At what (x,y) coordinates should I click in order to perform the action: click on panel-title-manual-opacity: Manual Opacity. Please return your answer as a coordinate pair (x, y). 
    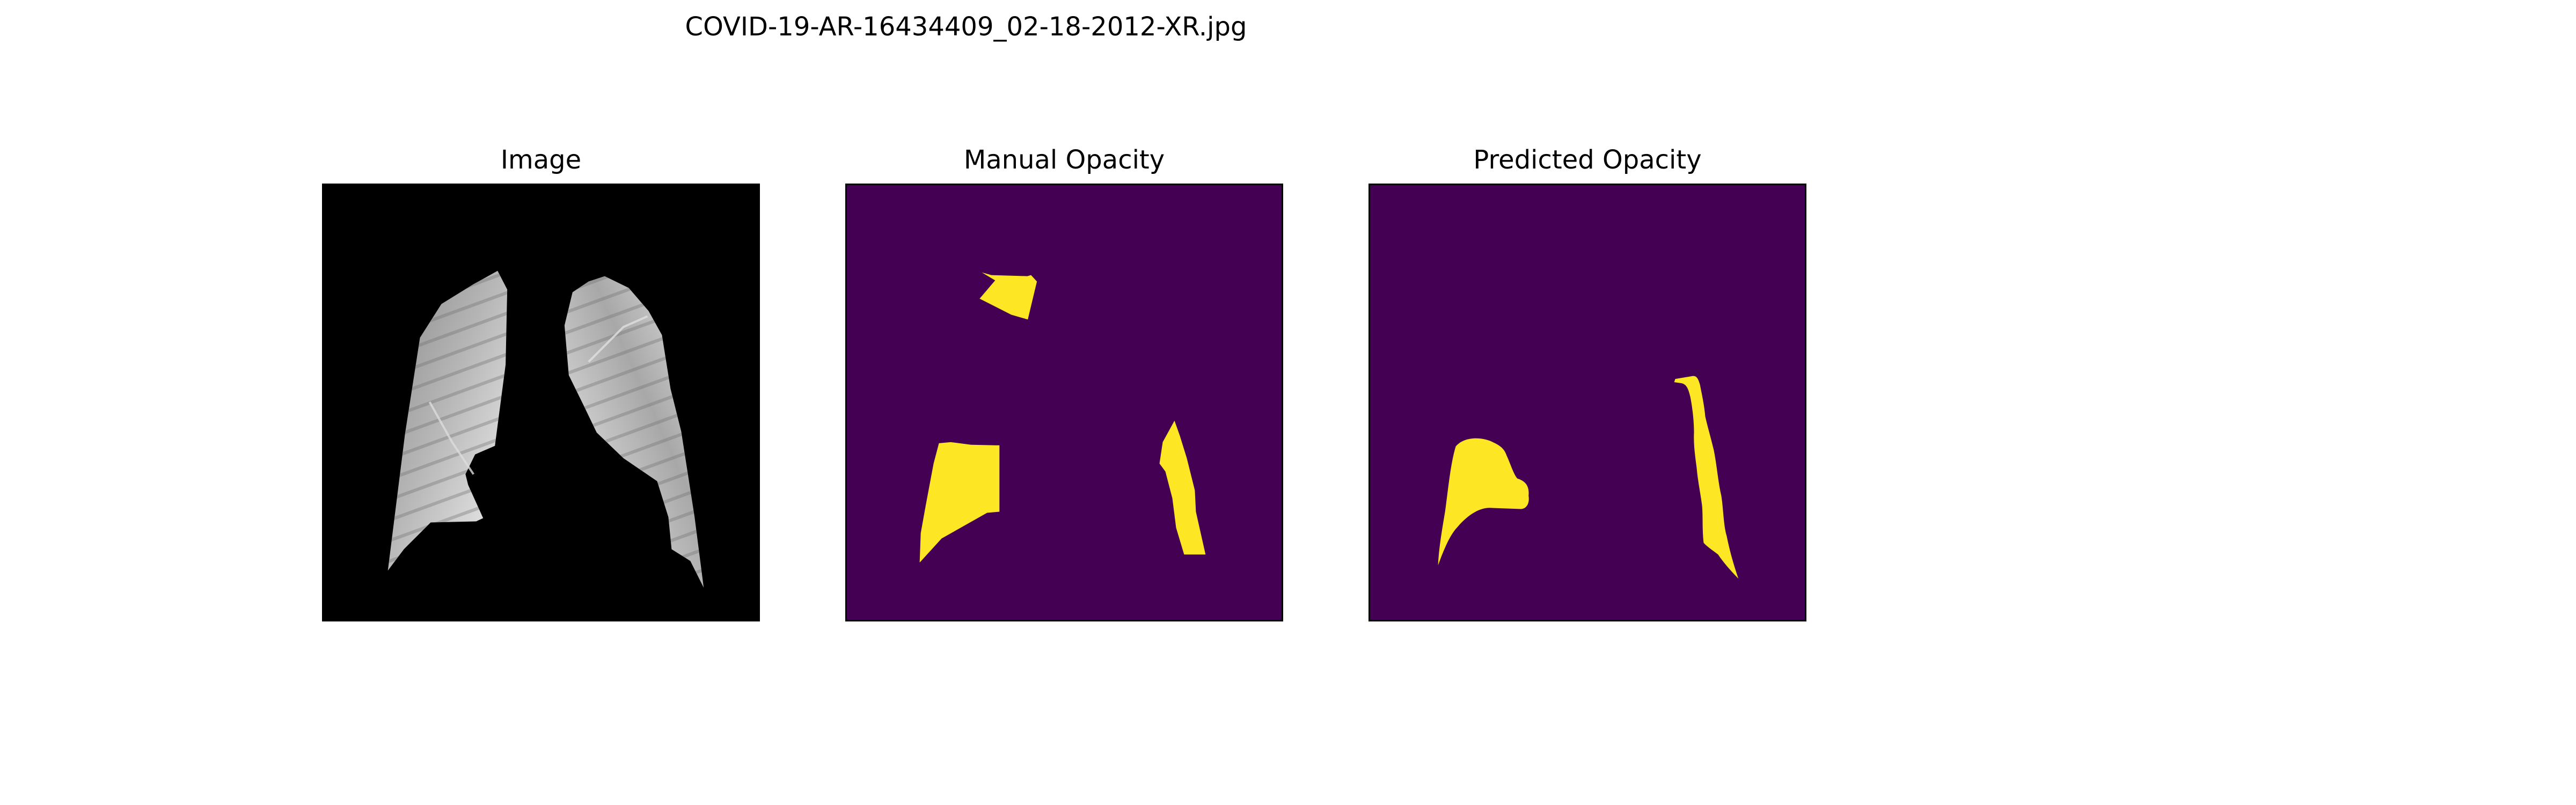
    Looking at the image, I should click on (1064, 160).